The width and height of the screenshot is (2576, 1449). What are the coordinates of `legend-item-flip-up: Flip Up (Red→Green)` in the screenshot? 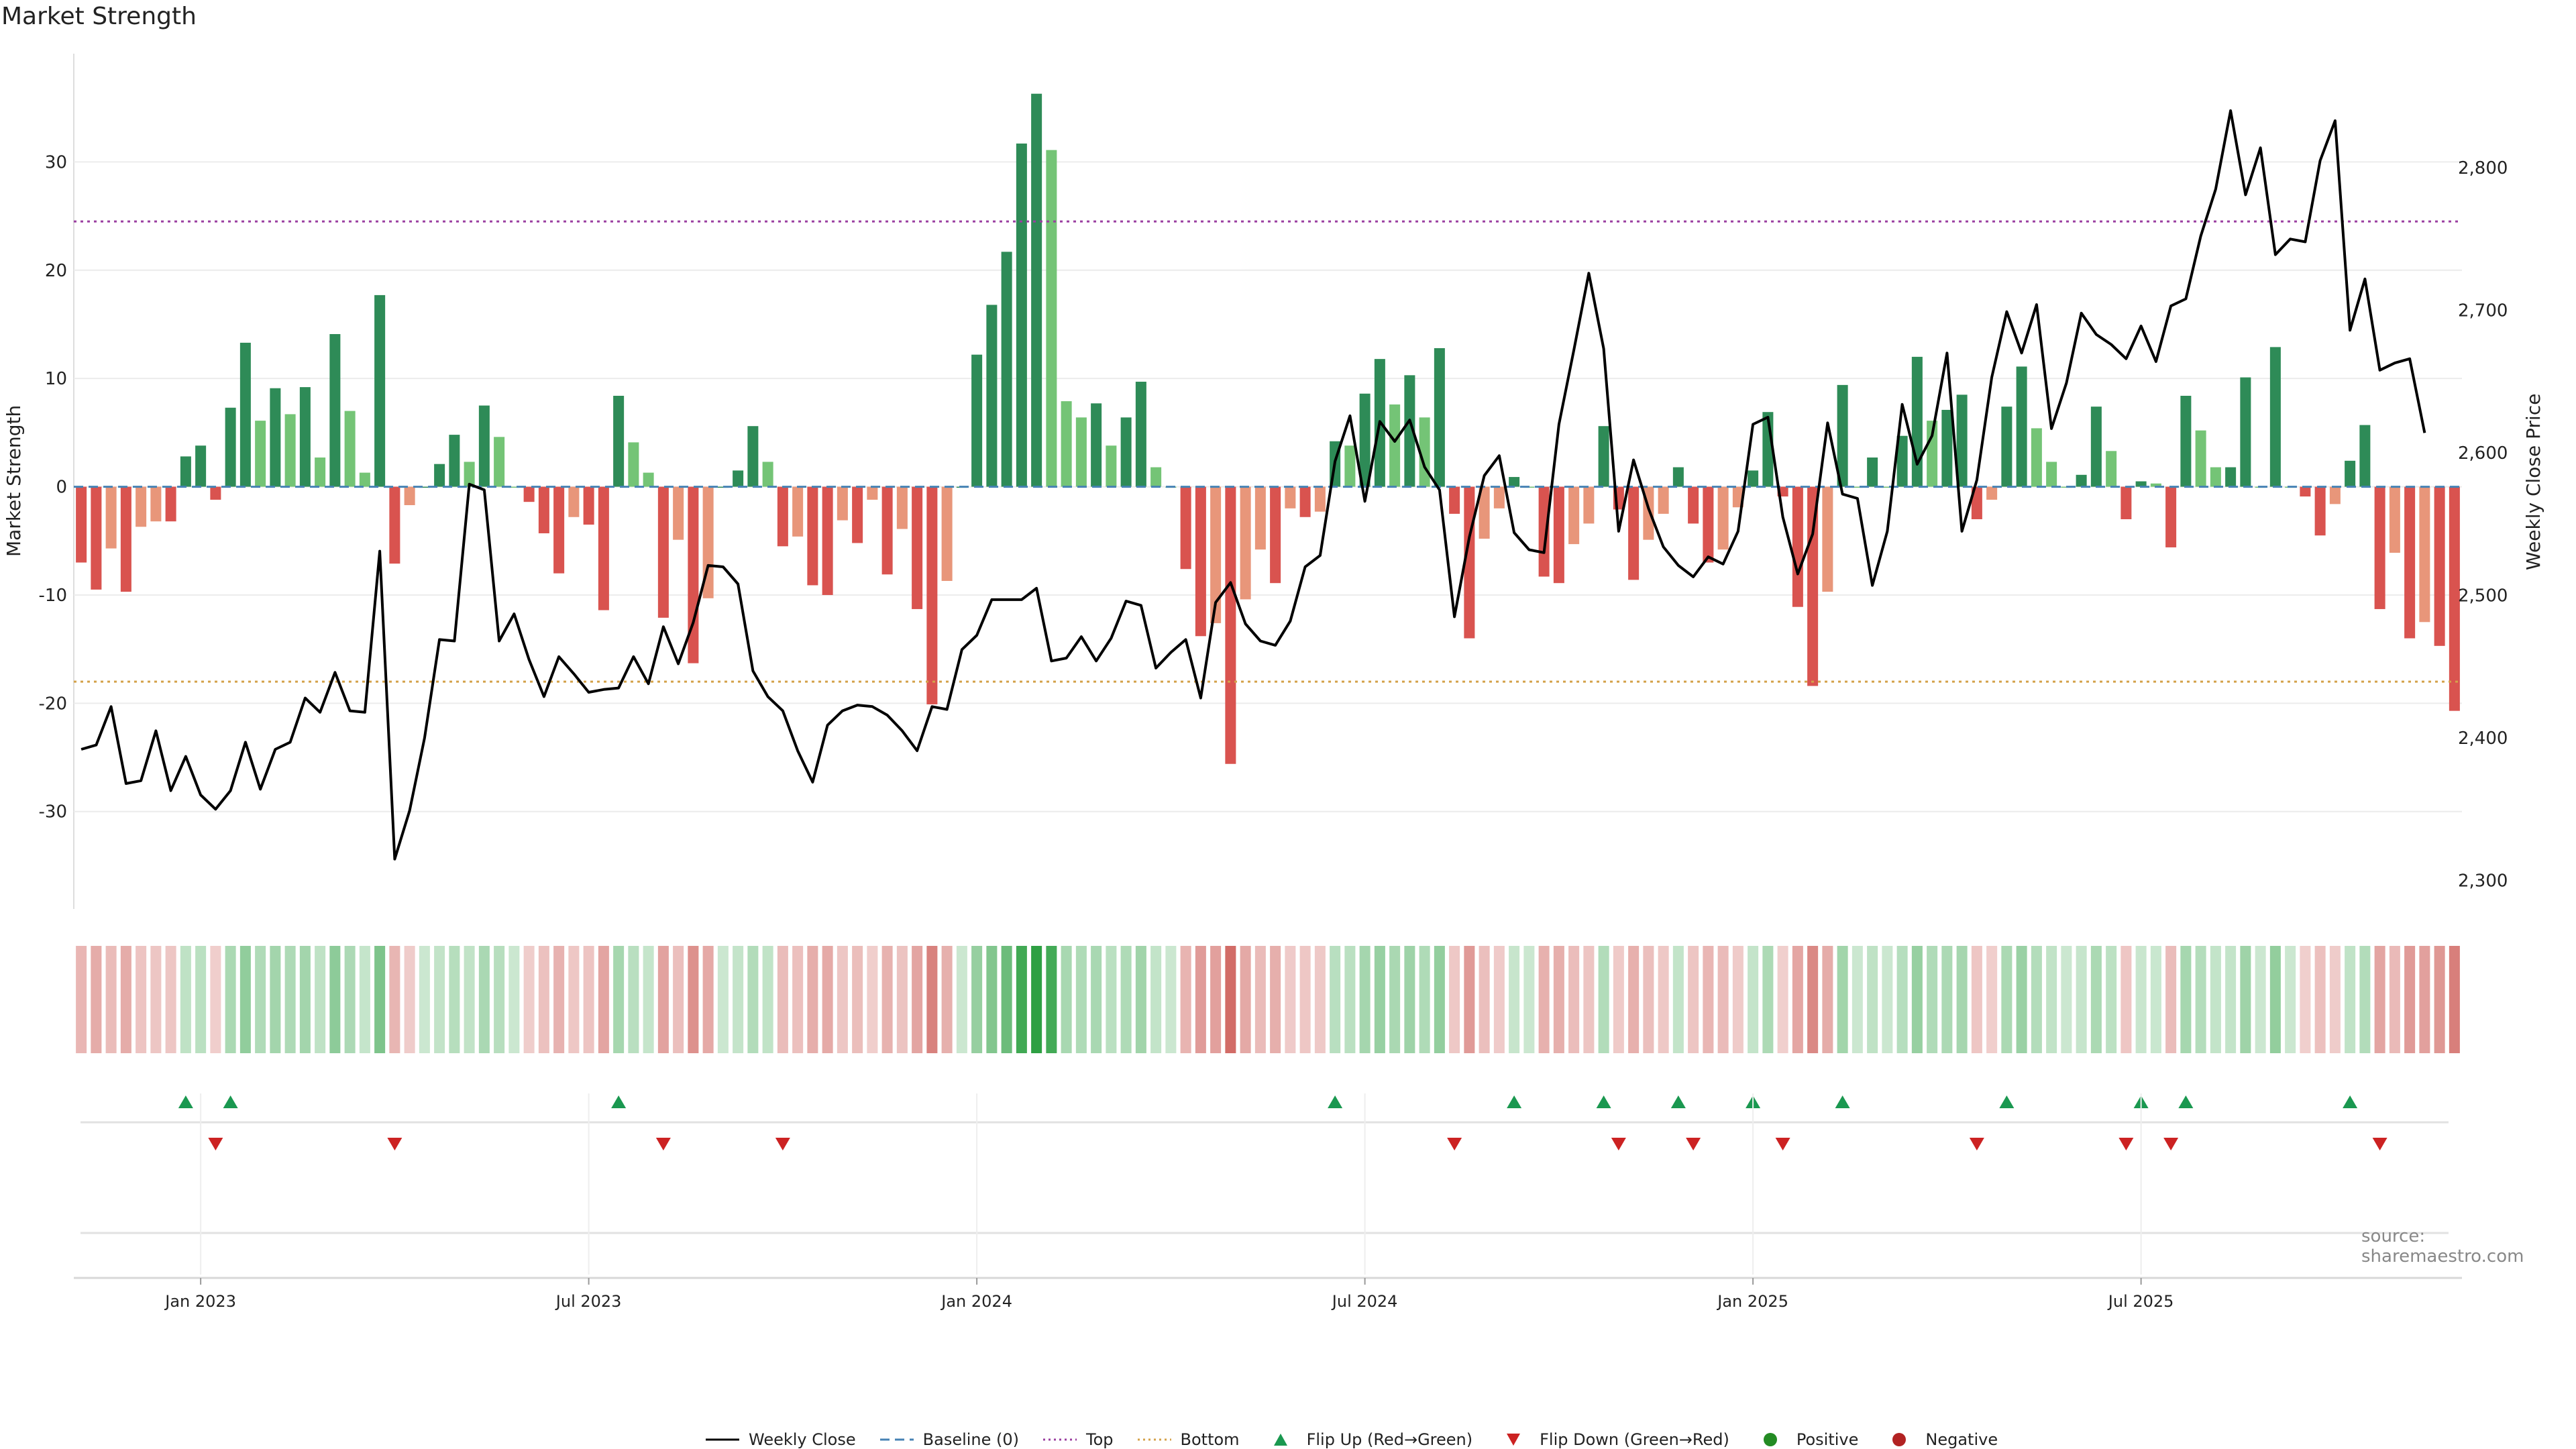 It's located at (1367, 1439).